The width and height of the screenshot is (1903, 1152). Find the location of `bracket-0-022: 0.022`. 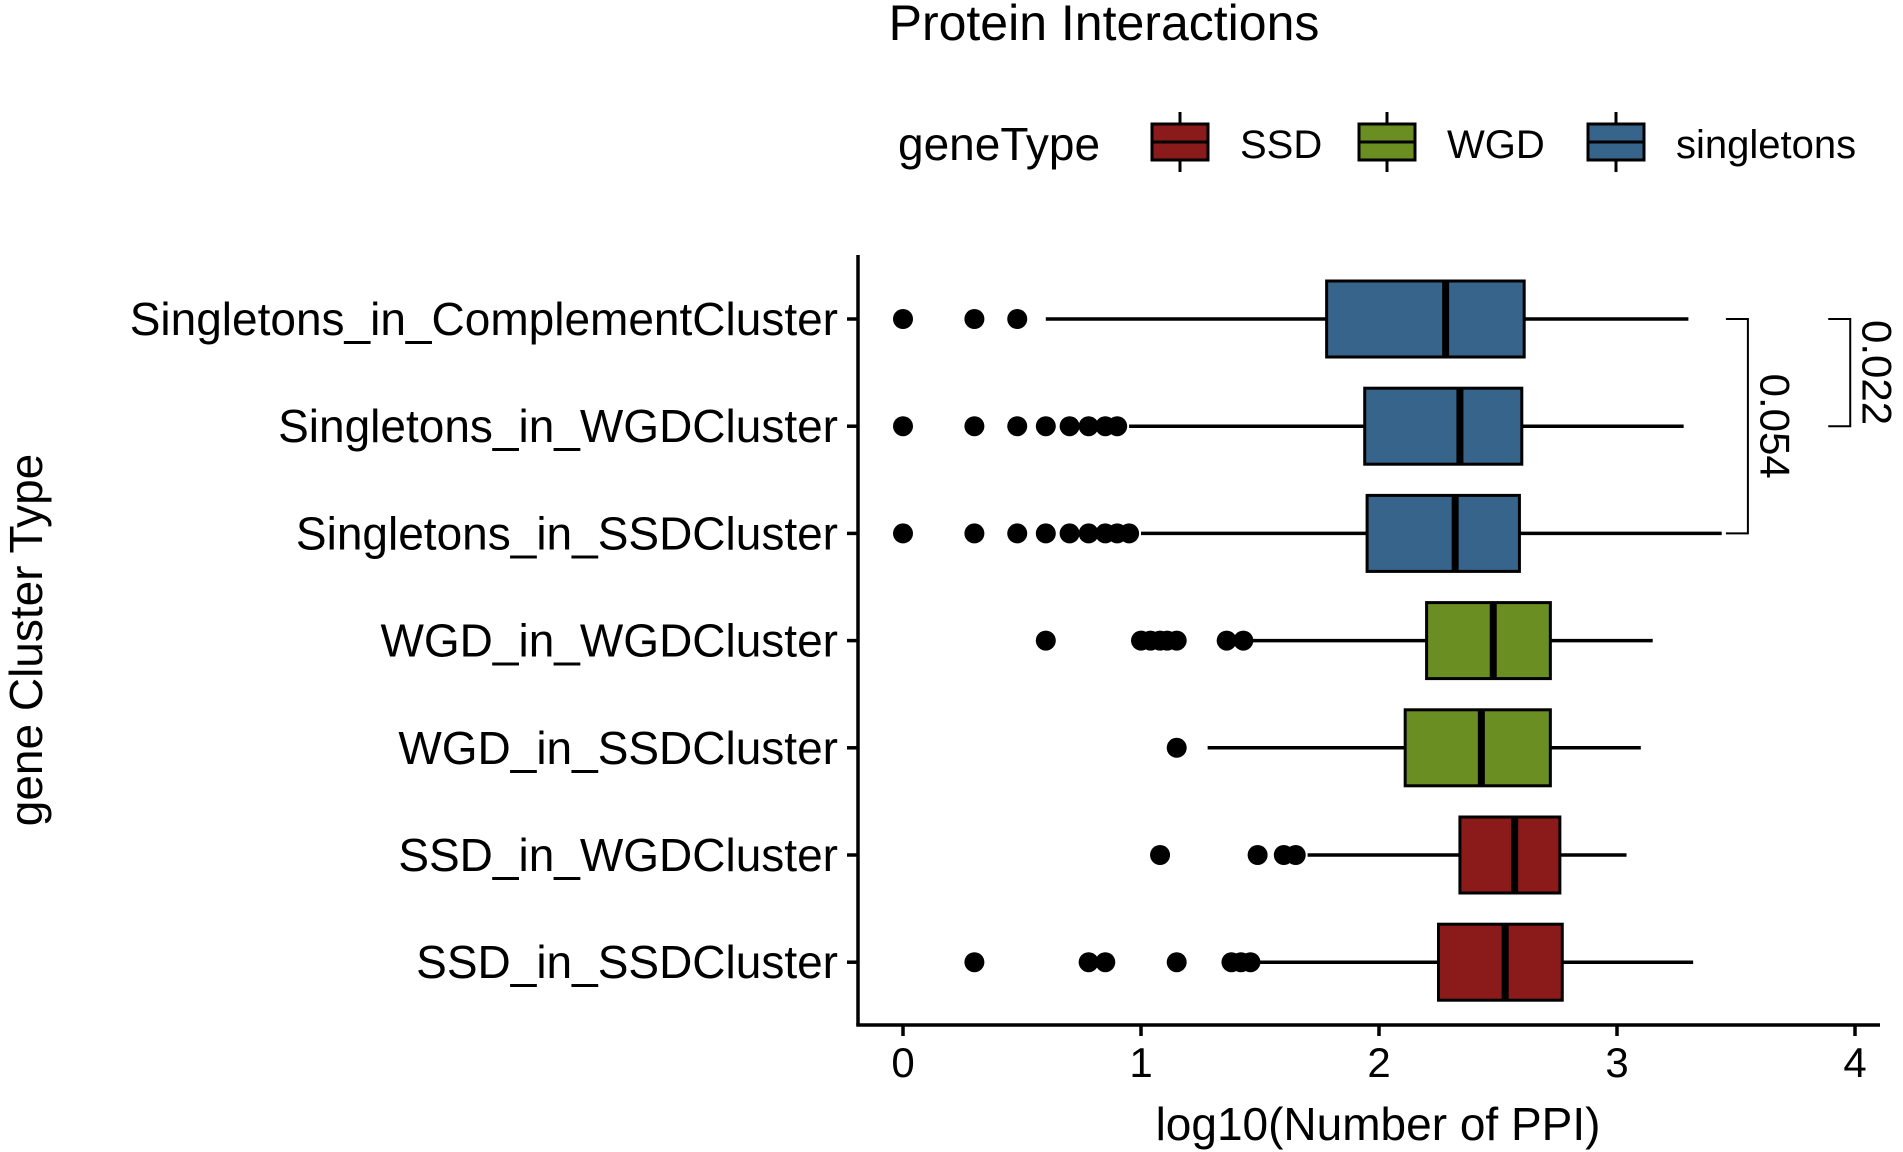

bracket-0-022: 0.022 is located at coordinates (1864, 373).